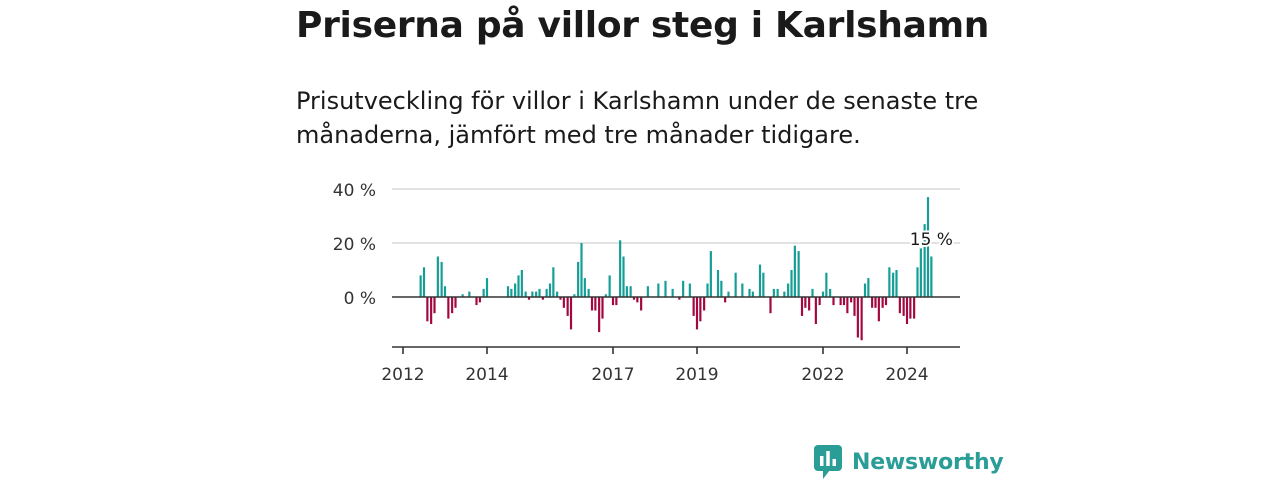 This screenshot has width=1280, height=480. Describe the element at coordinates (676, 325) in the screenshot. I see `axes` at that location.